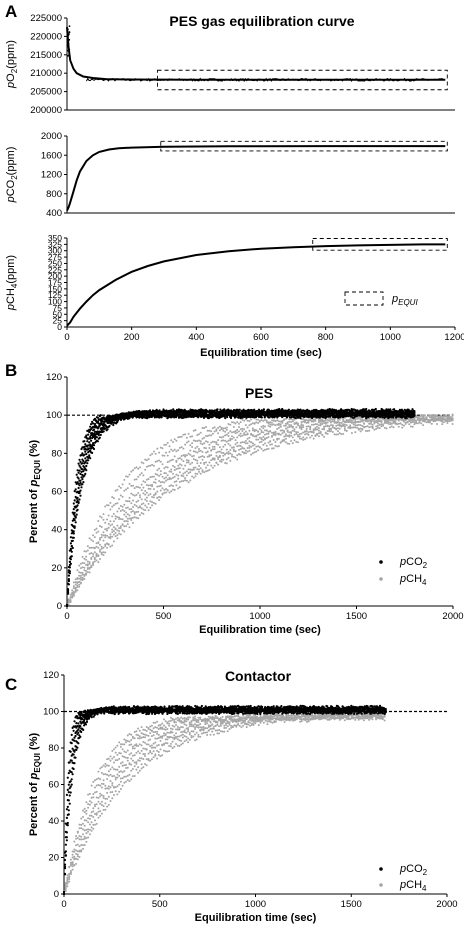  I want to click on x-tick-label: 0, so click(66, 337).